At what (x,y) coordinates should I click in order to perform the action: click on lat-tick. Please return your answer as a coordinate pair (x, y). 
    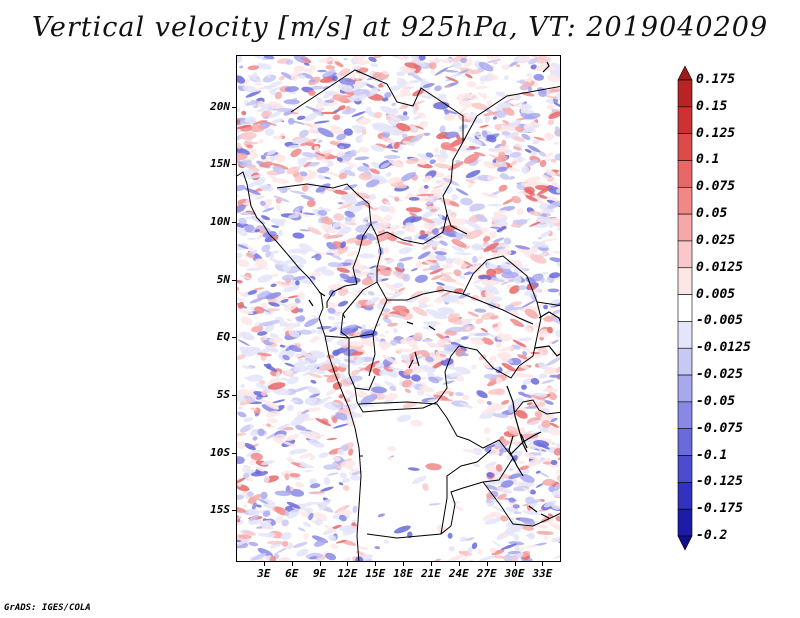
    Looking at the image, I should click on (234, 165).